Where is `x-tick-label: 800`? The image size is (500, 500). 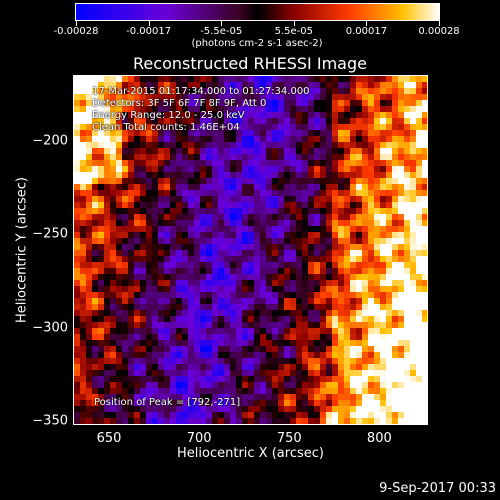
x-tick-label: 800 is located at coordinates (379, 438).